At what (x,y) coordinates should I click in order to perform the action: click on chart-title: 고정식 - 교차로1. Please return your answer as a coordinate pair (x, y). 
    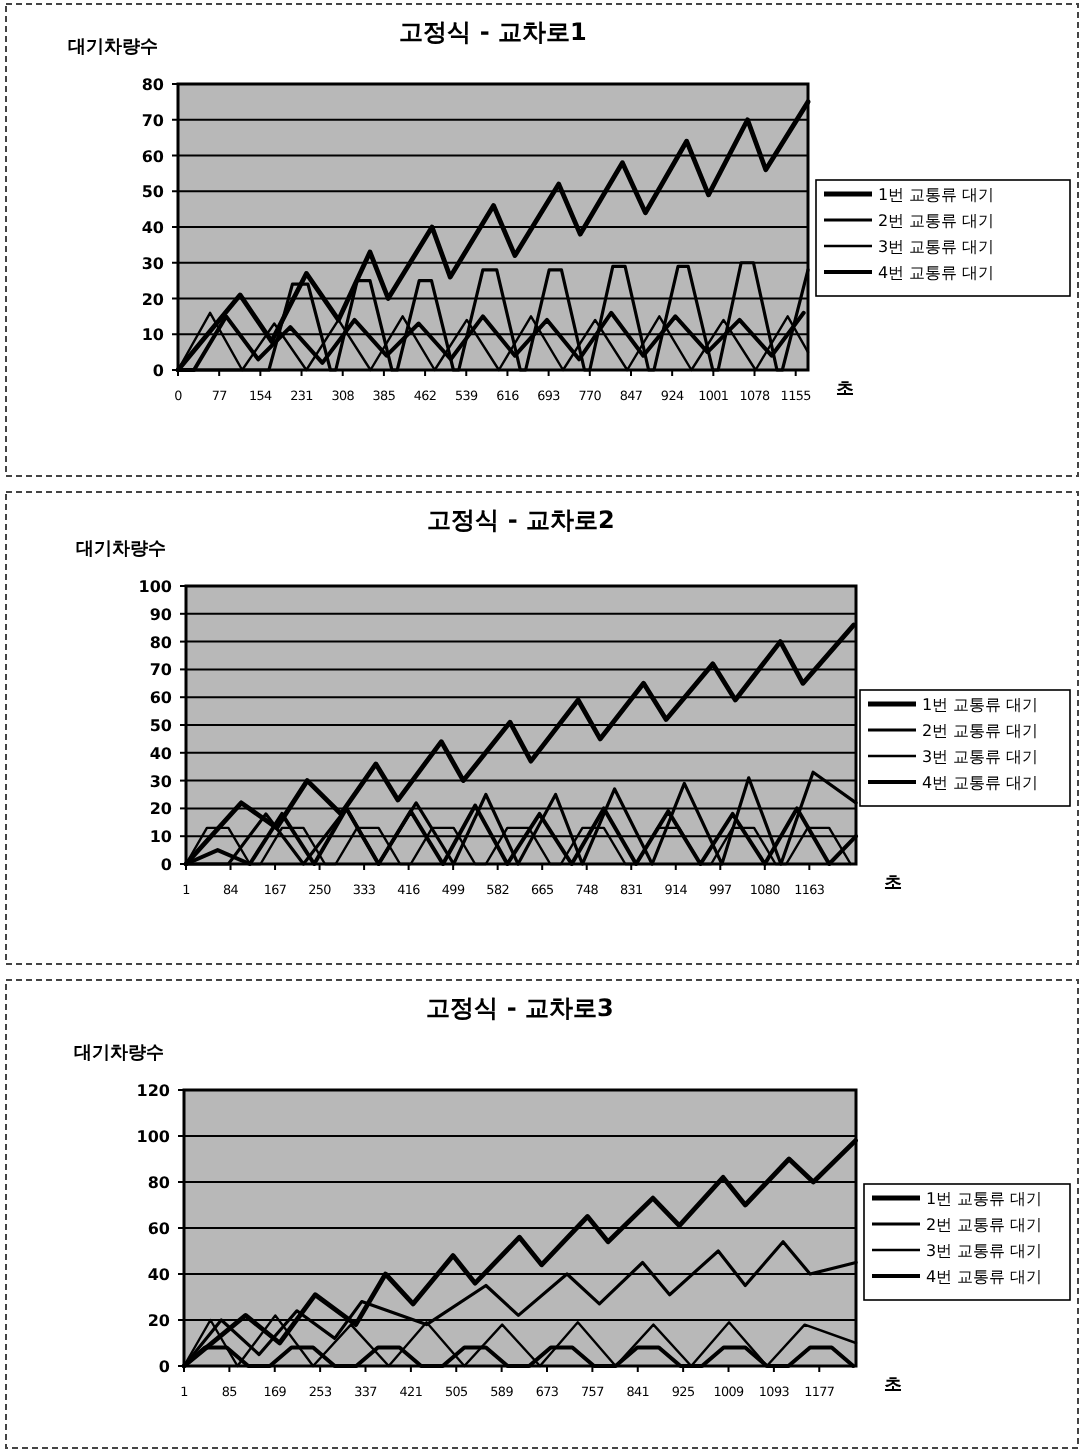
    Looking at the image, I should click on (493, 32).